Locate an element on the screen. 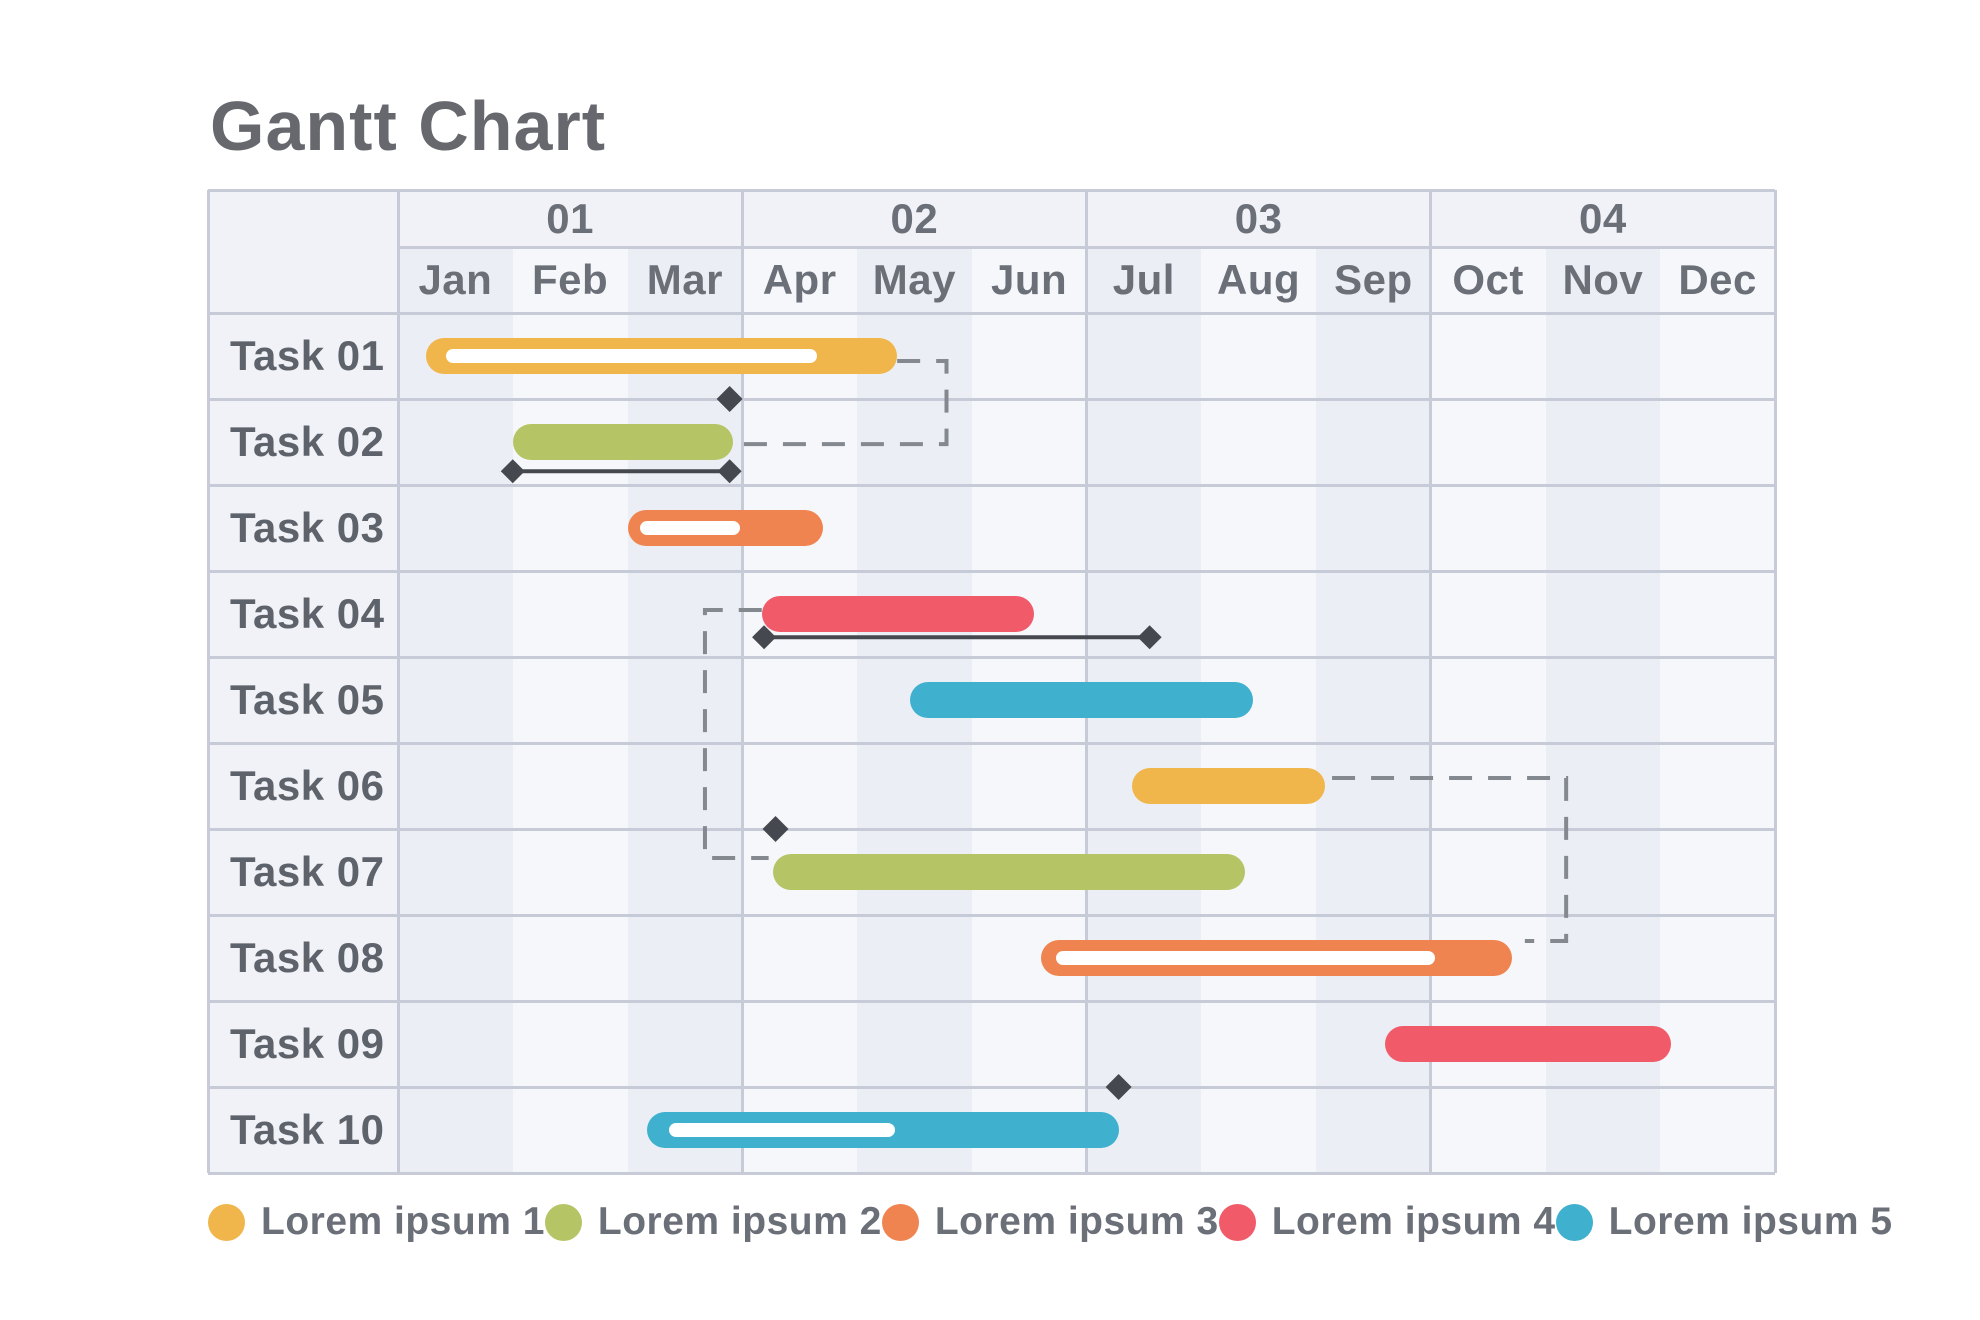  month-label: Jan is located at coordinates (455, 279).